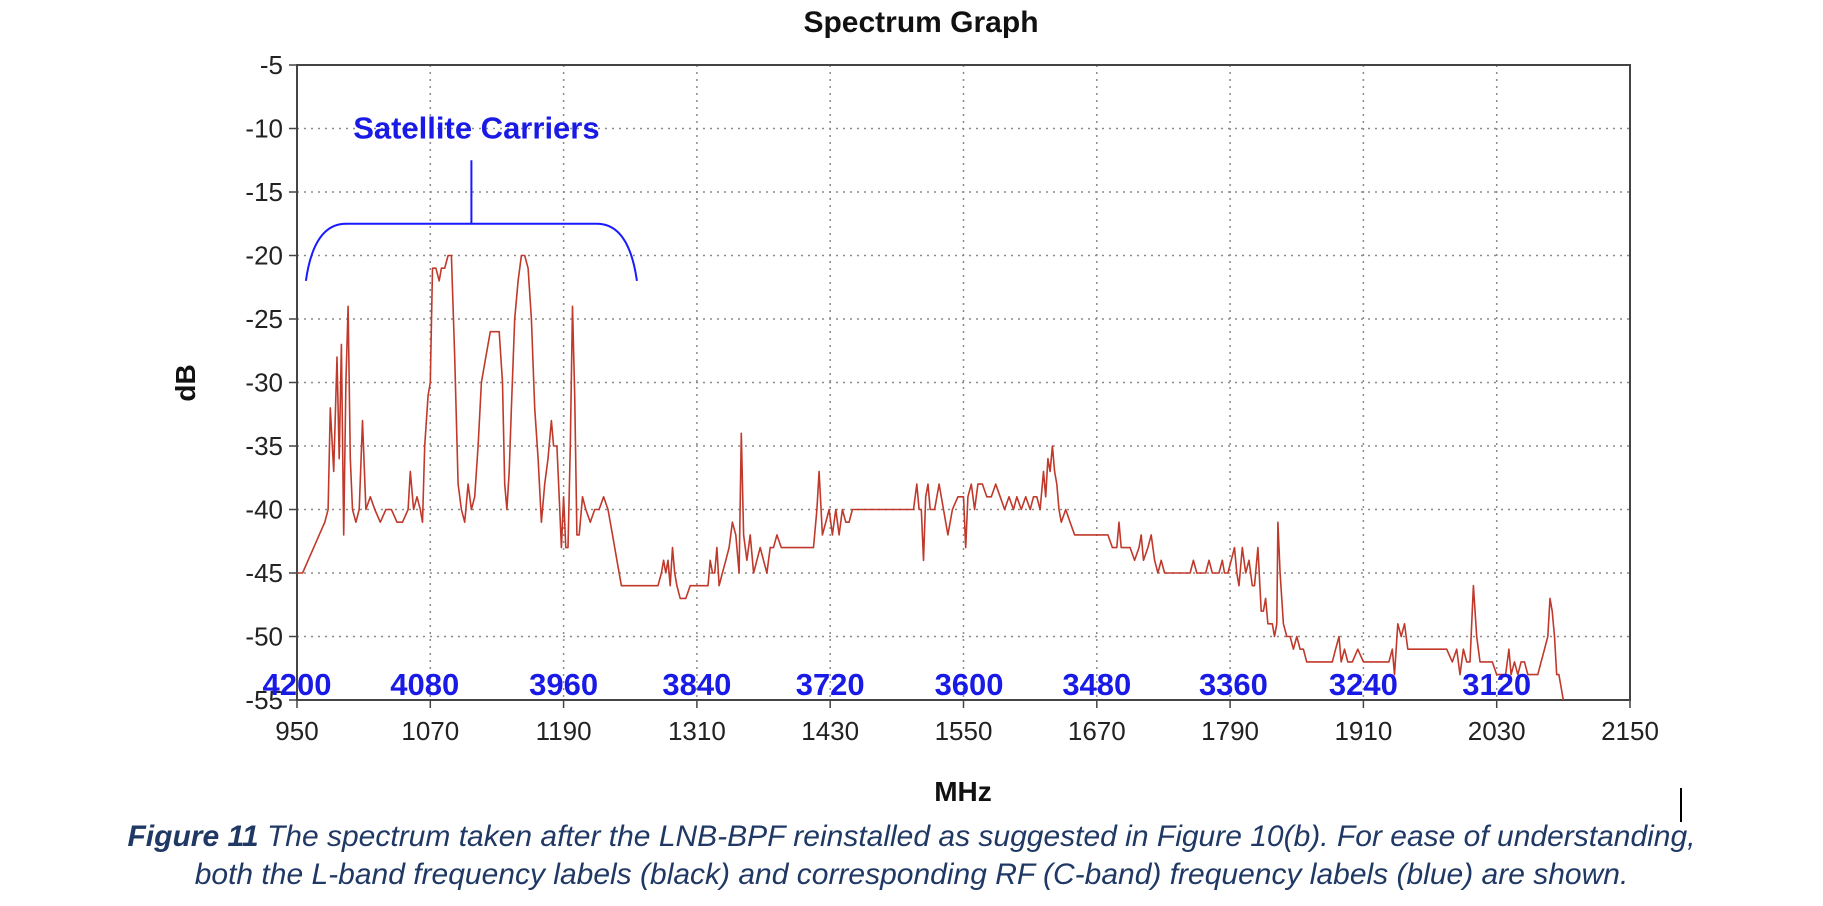 This screenshot has width=1823, height=906. I want to click on y-tick-label: -35, so click(264, 446).